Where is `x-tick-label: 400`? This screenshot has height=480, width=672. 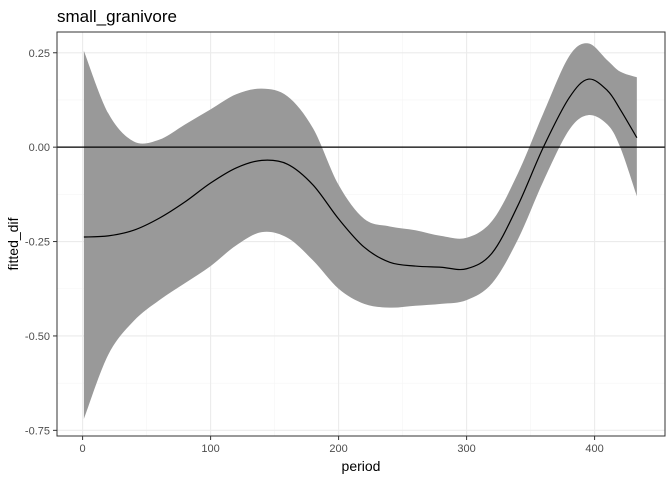 x-tick-label: 400 is located at coordinates (594, 449).